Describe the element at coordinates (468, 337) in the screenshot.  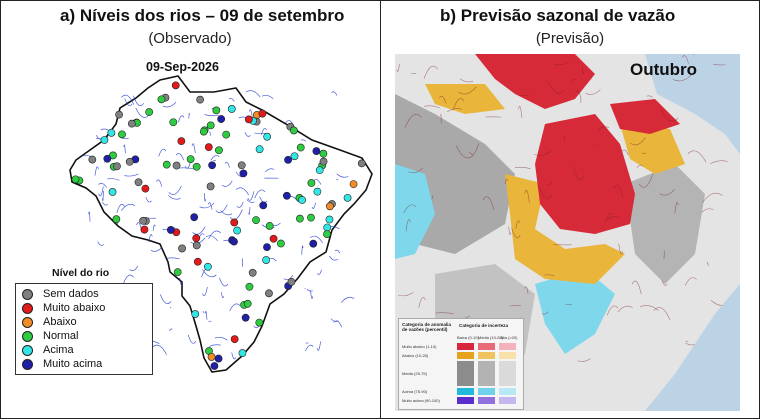
I see `inset-col-low: Baixa (0-10)` at that location.